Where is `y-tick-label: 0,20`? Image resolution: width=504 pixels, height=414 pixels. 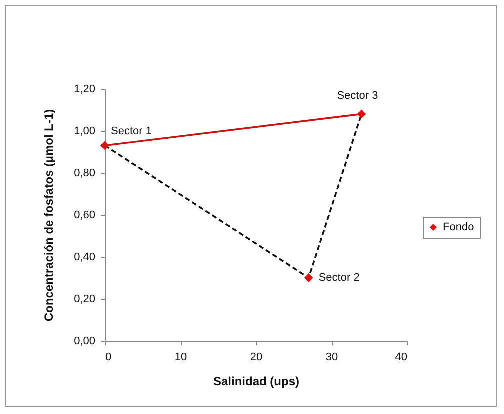
y-tick-label: 0,20 is located at coordinates (85, 300).